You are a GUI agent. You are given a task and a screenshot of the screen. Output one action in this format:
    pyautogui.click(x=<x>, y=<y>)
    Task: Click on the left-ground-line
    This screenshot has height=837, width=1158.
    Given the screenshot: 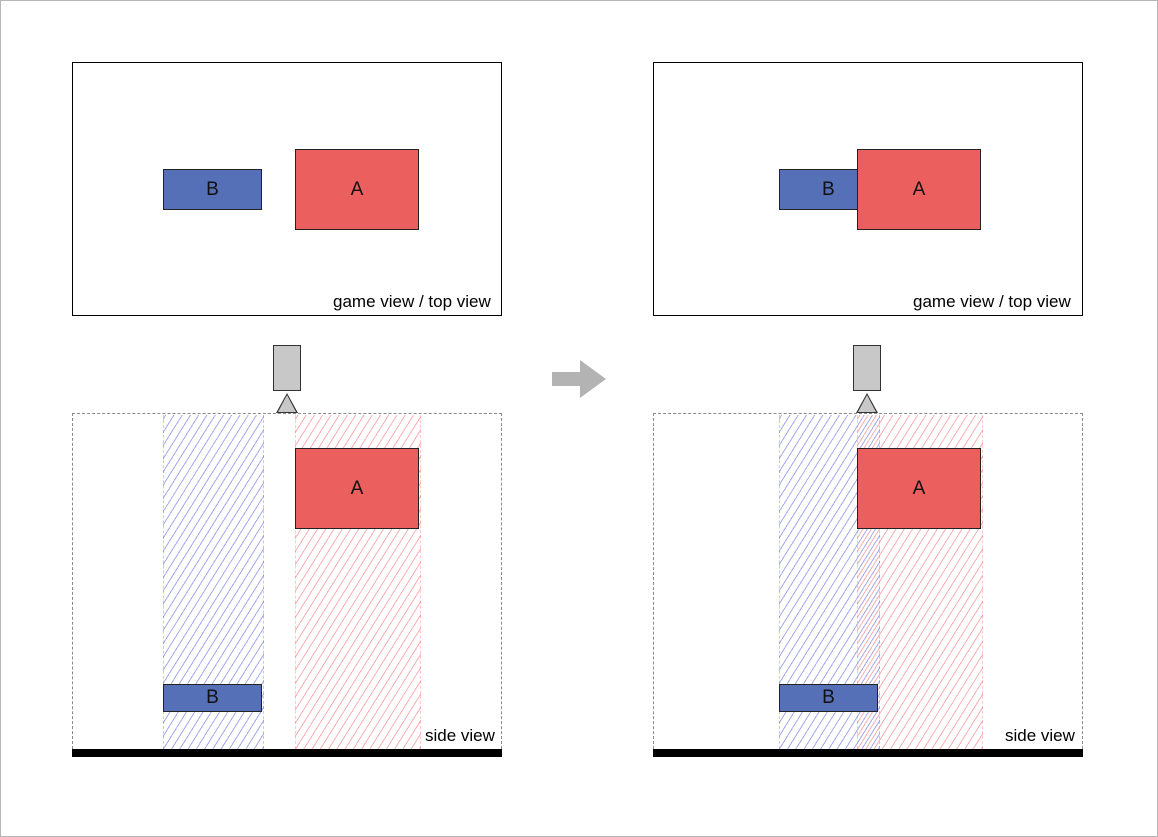 What is the action you would take?
    pyautogui.click(x=287, y=753)
    